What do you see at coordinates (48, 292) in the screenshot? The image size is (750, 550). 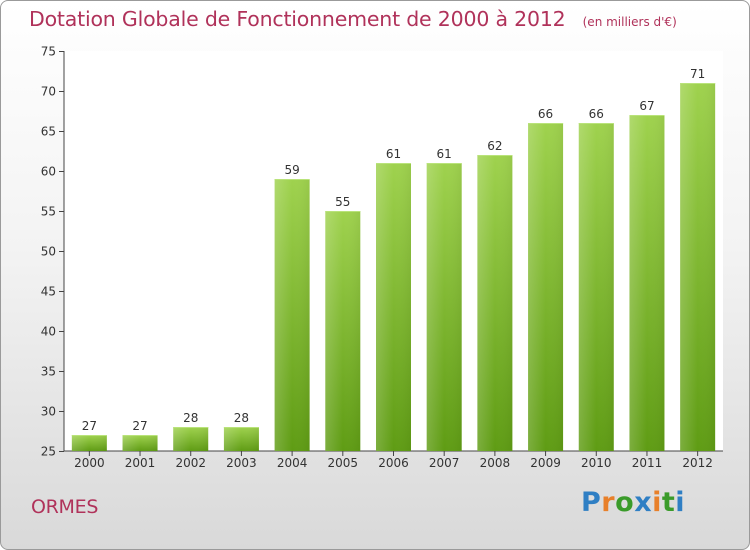 I see `y-tick-label: 45` at bounding box center [48, 292].